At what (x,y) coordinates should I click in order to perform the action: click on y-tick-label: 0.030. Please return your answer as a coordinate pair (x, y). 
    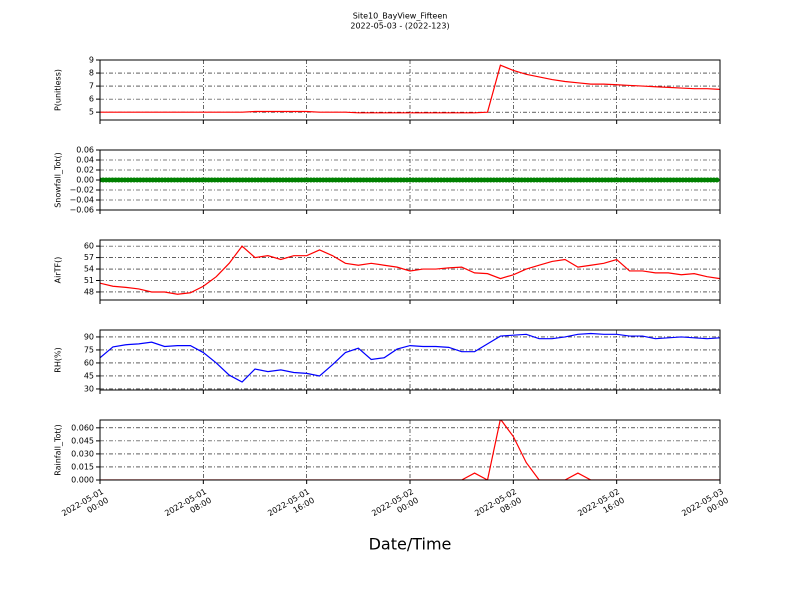
    Looking at the image, I should click on (82, 453).